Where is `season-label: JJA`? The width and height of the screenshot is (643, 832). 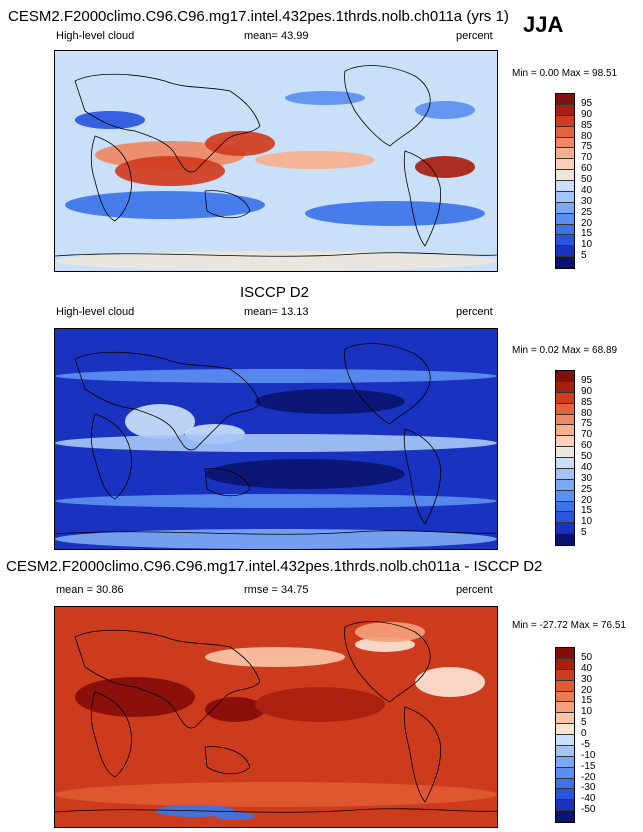
season-label: JJA is located at coordinates (543, 24).